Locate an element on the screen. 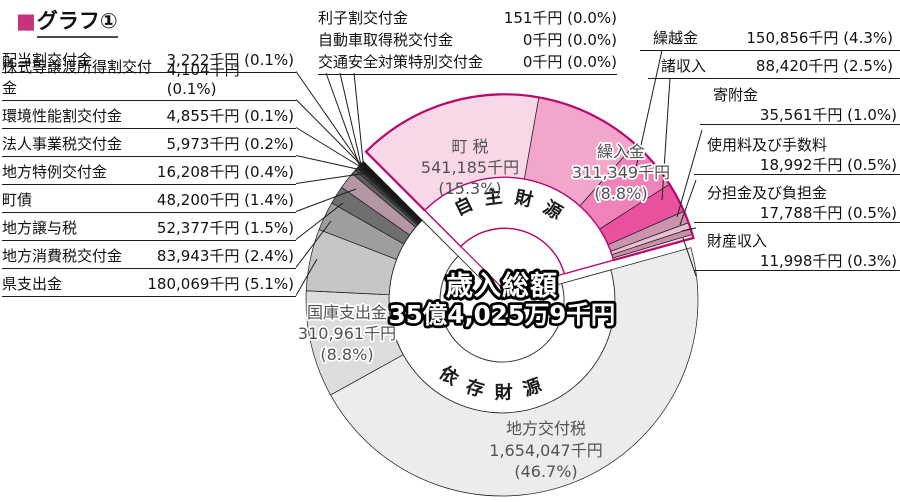  label-value: 52,377千円 (1.5%) is located at coordinates (225, 227).